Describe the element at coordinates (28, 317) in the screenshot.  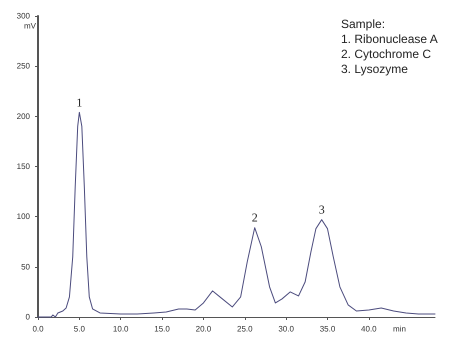
I see `y-tick-label: 0` at that location.